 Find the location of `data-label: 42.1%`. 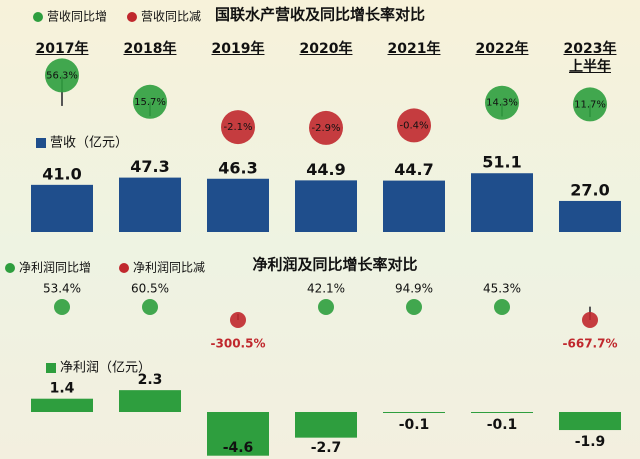

data-label: 42.1% is located at coordinates (326, 289).